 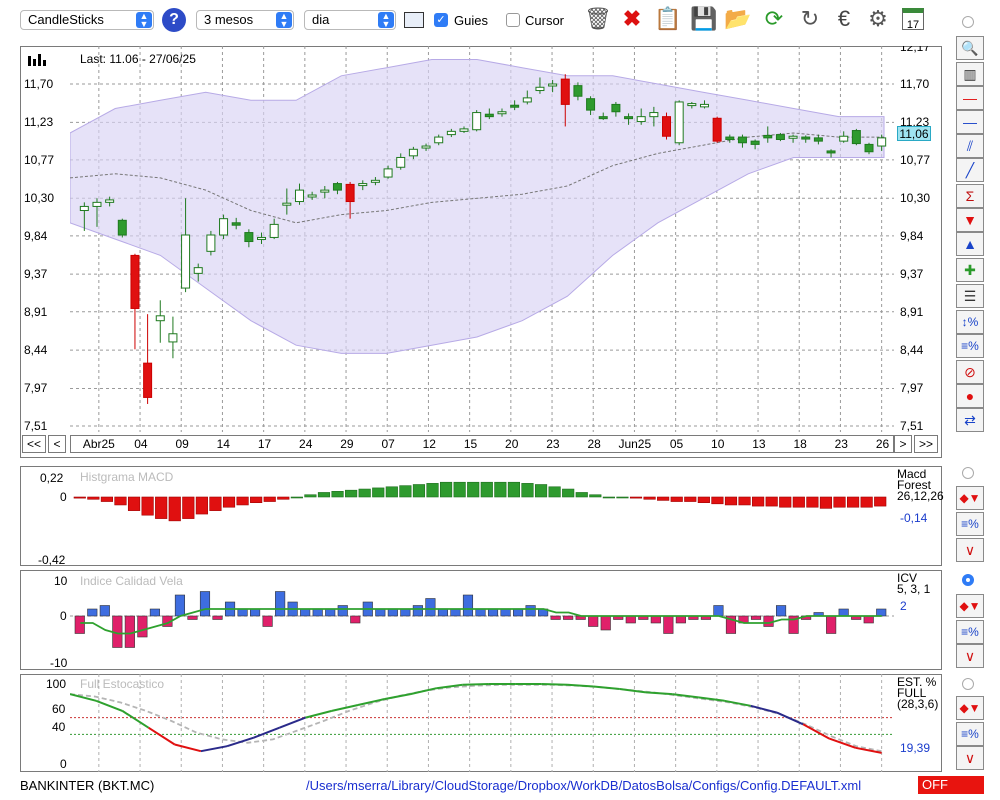 What do you see at coordinates (970, 170) in the screenshot?
I see `trendline-icon: ╱` at bounding box center [970, 170].